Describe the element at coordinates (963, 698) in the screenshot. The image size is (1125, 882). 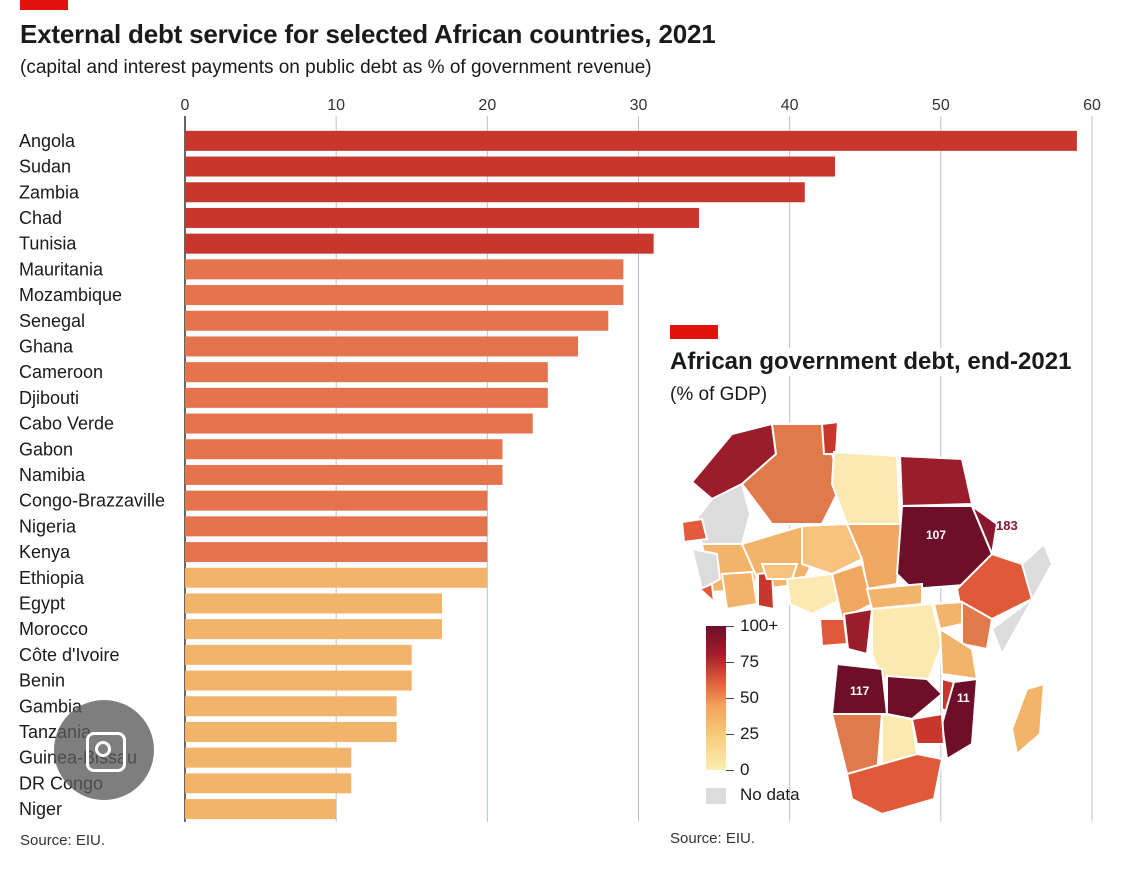
I see `map-label-mozambique: 11` at that location.